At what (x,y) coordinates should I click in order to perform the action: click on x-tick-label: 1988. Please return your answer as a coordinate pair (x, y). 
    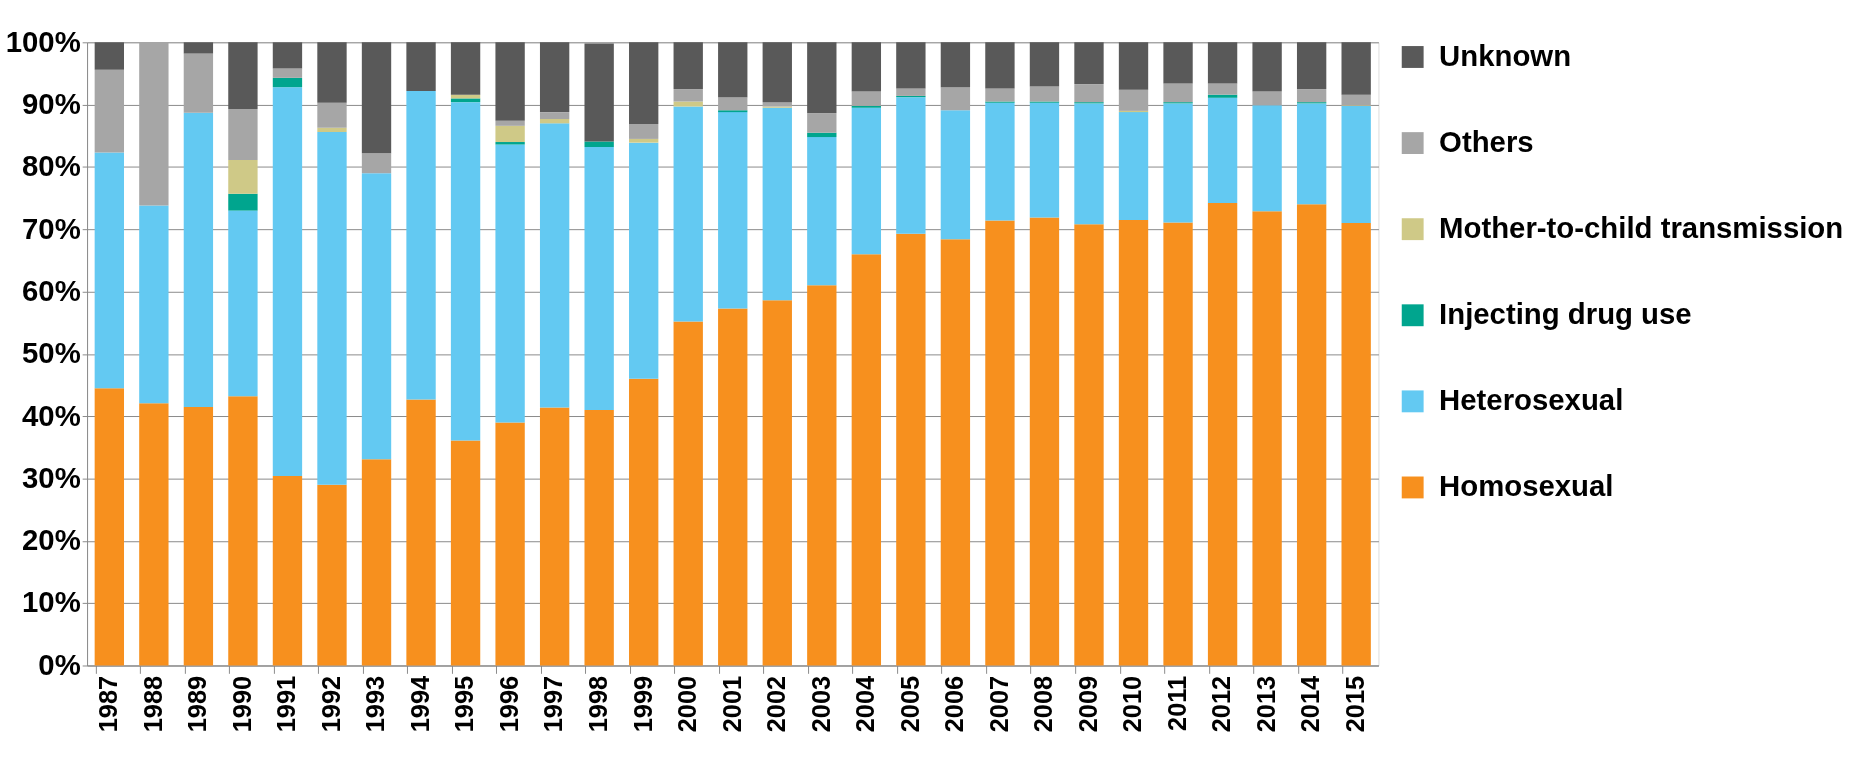
    Looking at the image, I should click on (152, 704).